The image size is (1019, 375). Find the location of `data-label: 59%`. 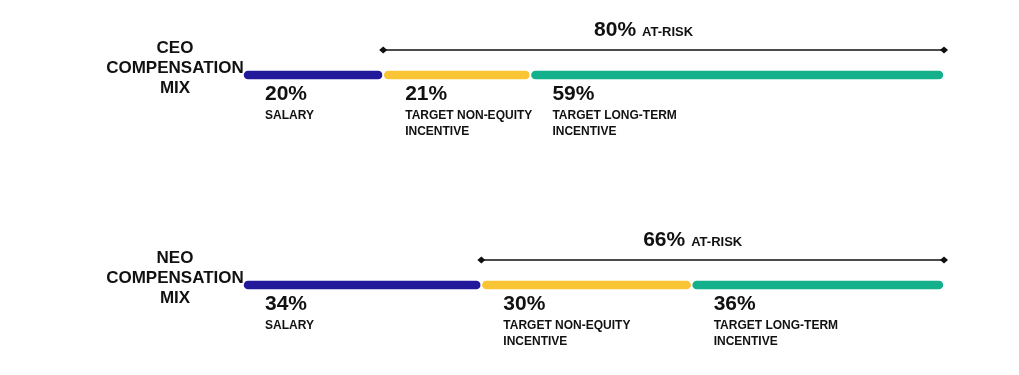

data-label: 59% is located at coordinates (573, 92).